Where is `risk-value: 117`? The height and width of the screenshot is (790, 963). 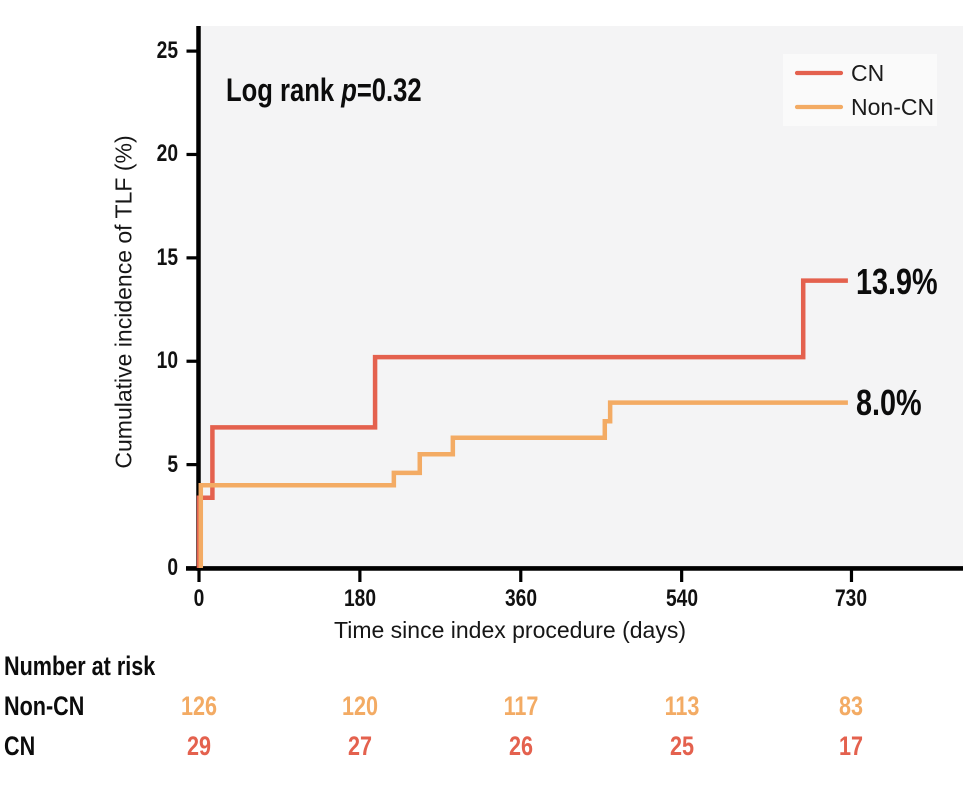 risk-value: 117 is located at coordinates (521, 706).